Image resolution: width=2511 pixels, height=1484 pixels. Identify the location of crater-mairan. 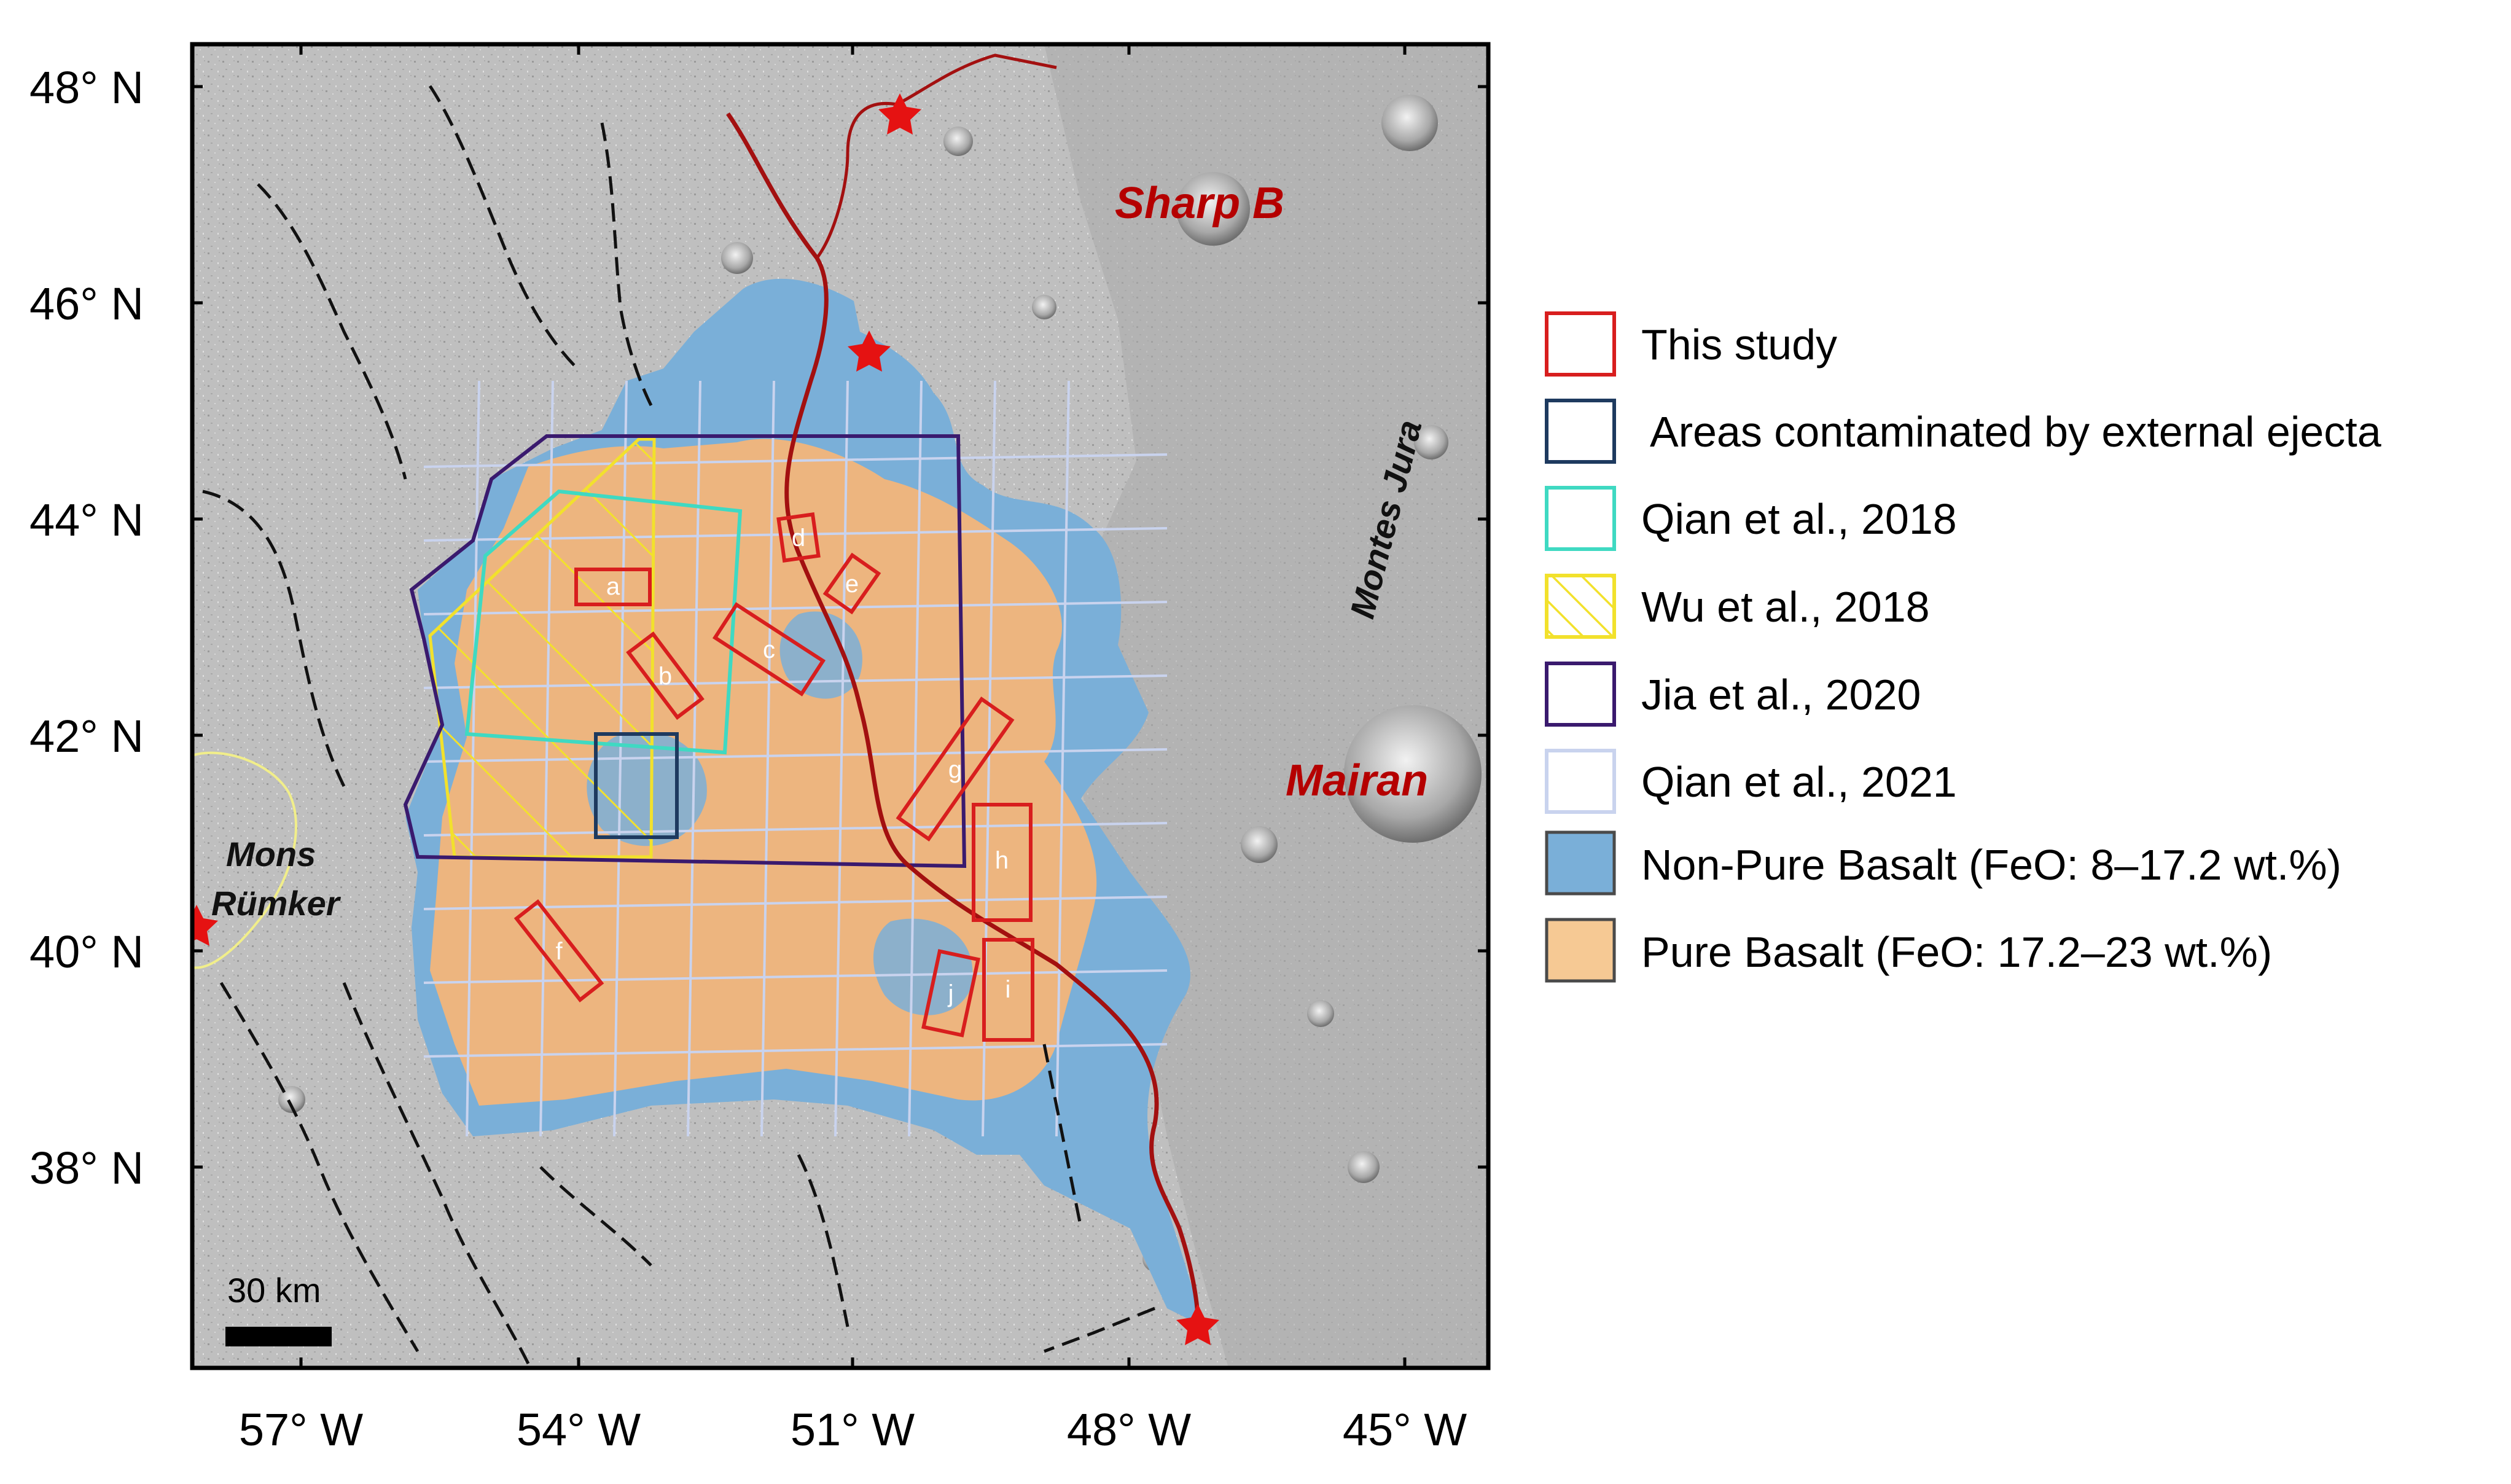
(1413, 774).